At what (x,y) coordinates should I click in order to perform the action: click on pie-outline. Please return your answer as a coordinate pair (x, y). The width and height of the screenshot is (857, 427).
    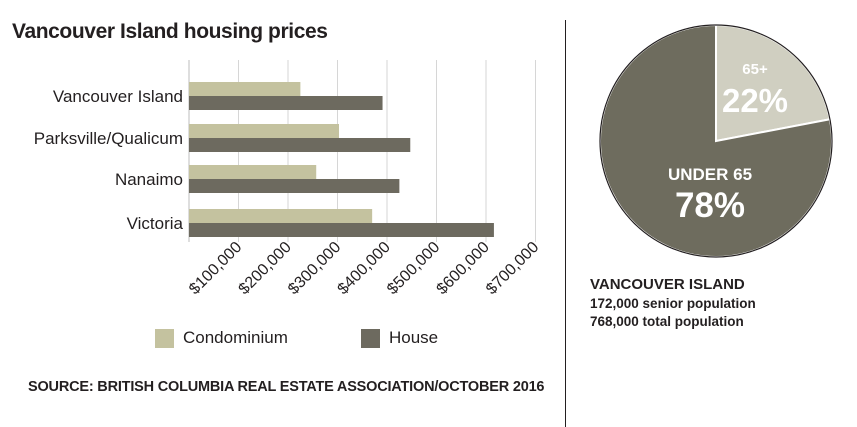
    Looking at the image, I should click on (716, 141).